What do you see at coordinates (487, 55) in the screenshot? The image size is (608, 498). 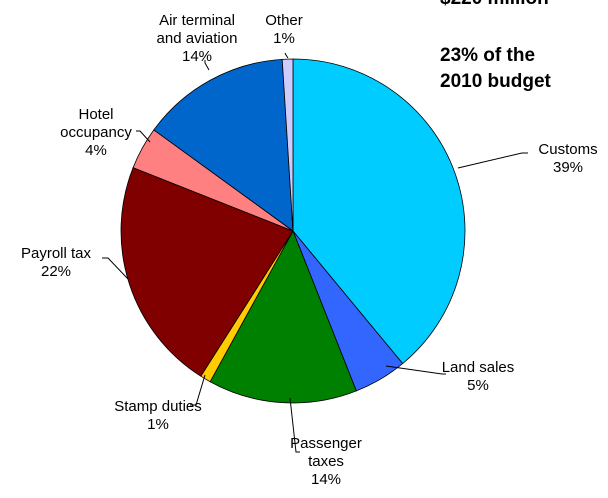 I see `annotation-share-line1: 23% of the` at bounding box center [487, 55].